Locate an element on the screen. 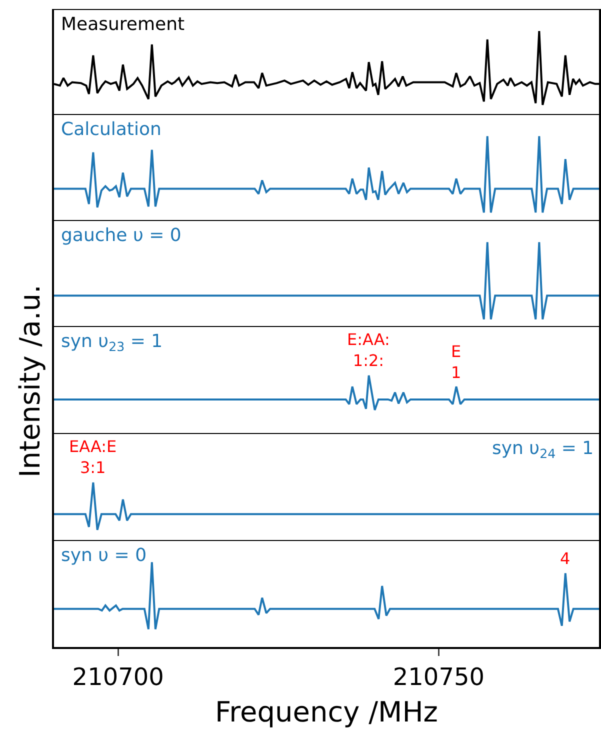 Image resolution: width=601 pixels, height=740 pixels. x-tick-label: 210750 is located at coordinates (438, 676).